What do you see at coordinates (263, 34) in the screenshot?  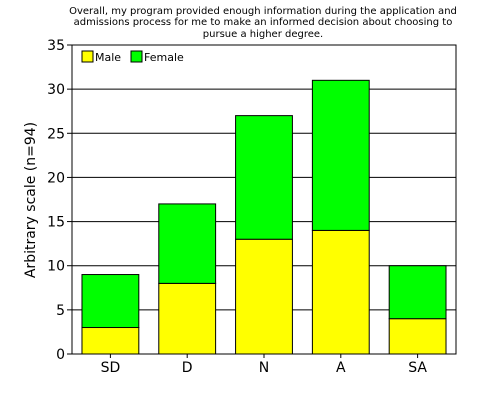 I see `chart-title-line-3: pursue a higher degree.` at bounding box center [263, 34].